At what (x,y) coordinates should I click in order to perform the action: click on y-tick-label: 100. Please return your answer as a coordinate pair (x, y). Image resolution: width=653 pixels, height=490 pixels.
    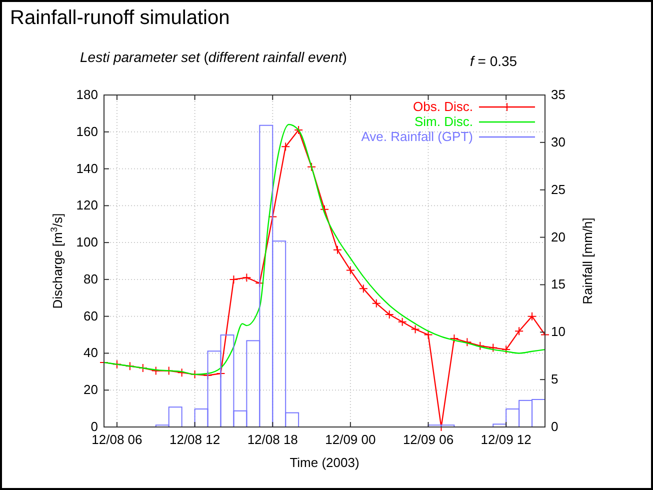
    Looking at the image, I should click on (87, 242).